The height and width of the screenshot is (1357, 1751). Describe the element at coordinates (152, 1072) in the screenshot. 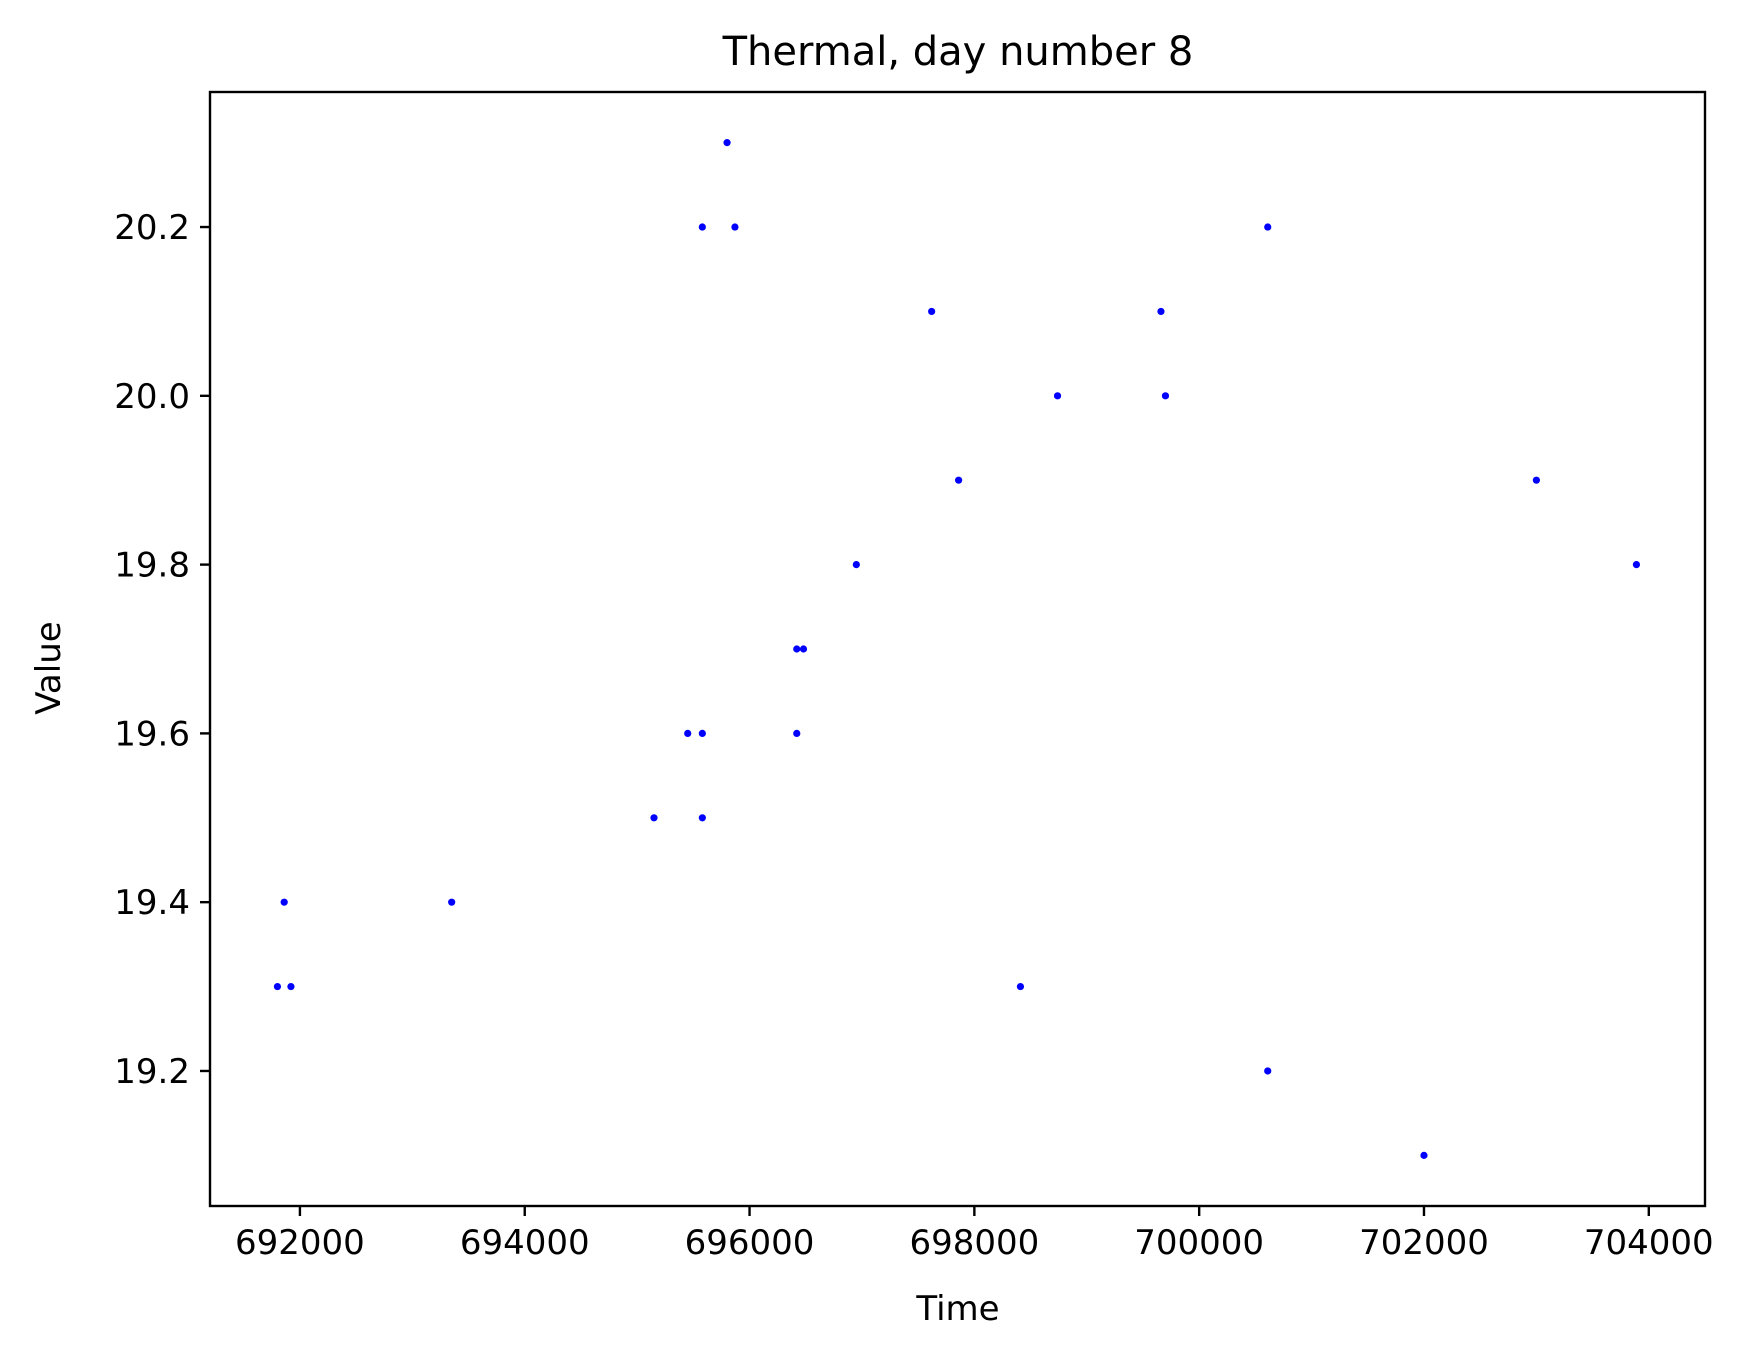

I see `y-tick-label: 19.2` at that location.